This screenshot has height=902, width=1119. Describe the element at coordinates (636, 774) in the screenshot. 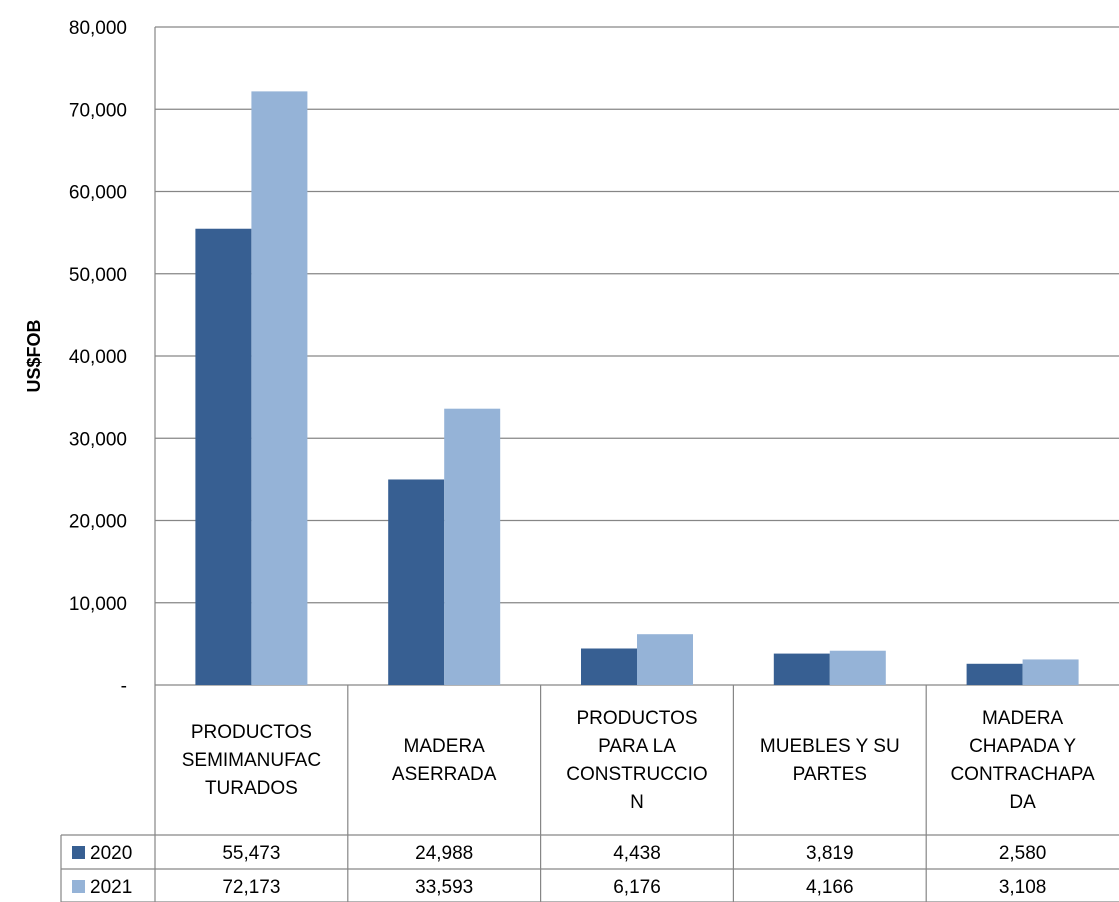

I see `category-label: CONSTRUCCIO` at that location.